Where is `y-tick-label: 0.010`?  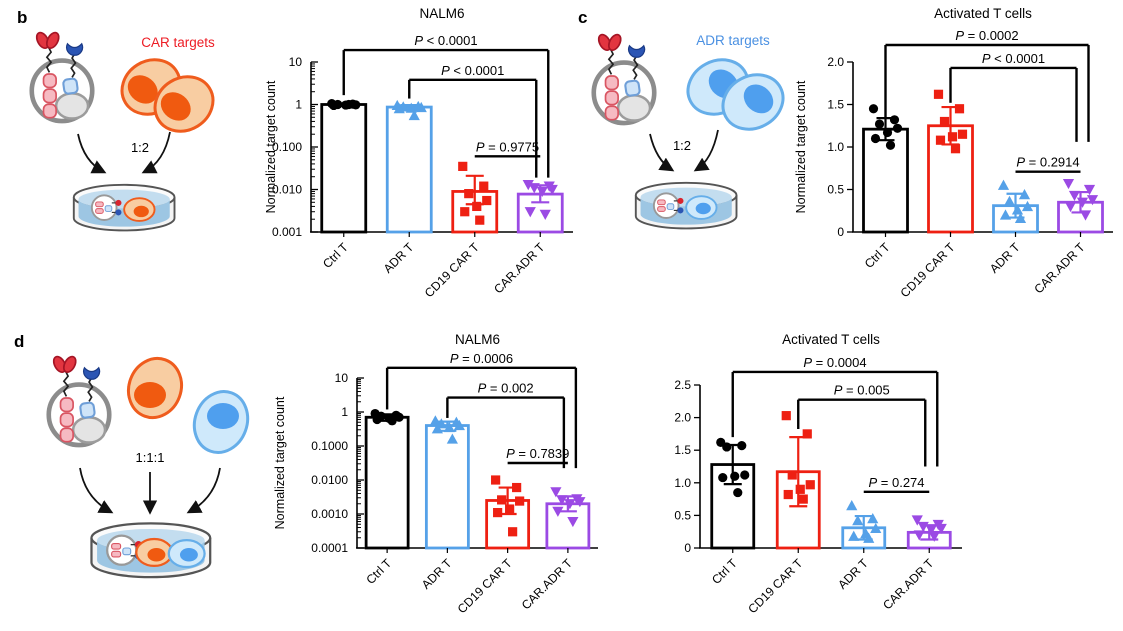 y-tick-label: 0.010 is located at coordinates (287, 190).